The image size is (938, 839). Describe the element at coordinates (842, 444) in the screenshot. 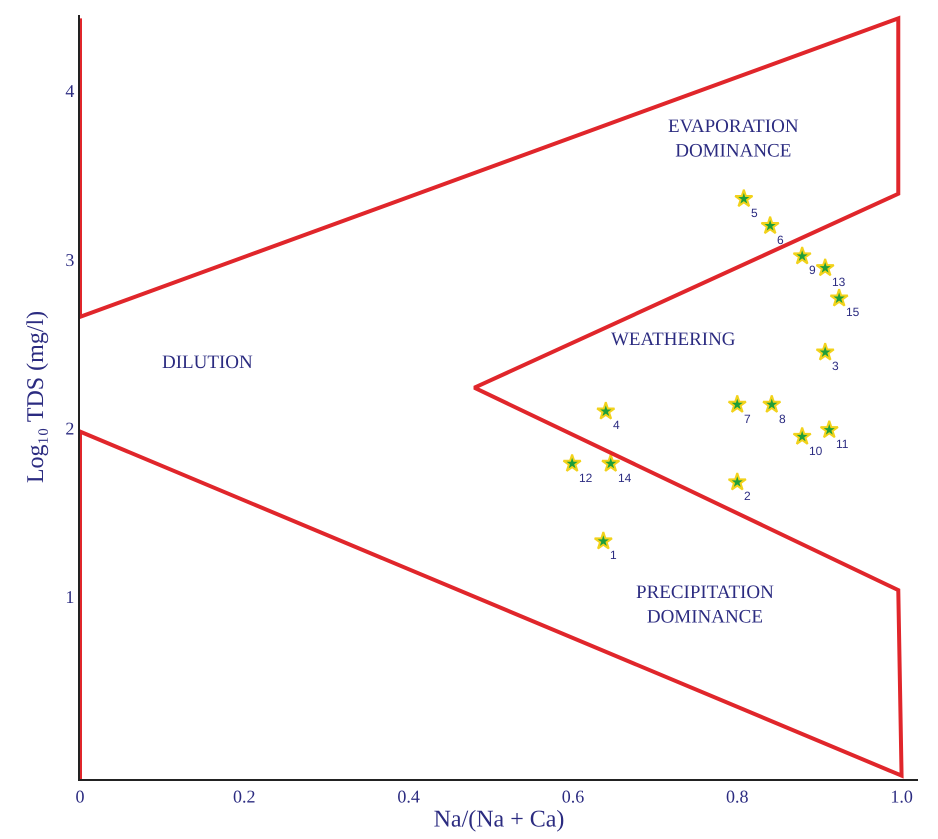

I see `annotation: 11` at that location.